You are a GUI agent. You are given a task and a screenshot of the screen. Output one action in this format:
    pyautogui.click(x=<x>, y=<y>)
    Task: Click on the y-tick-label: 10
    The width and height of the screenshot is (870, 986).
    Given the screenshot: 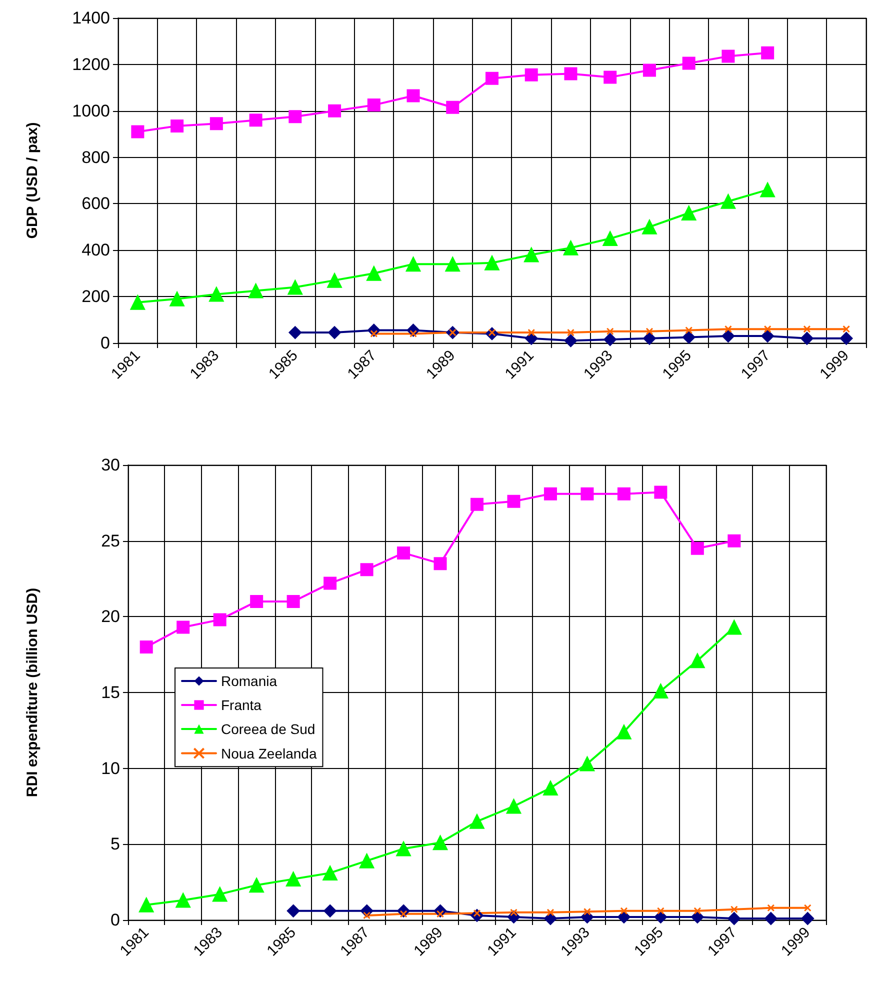 What is the action you would take?
    pyautogui.click(x=110, y=768)
    